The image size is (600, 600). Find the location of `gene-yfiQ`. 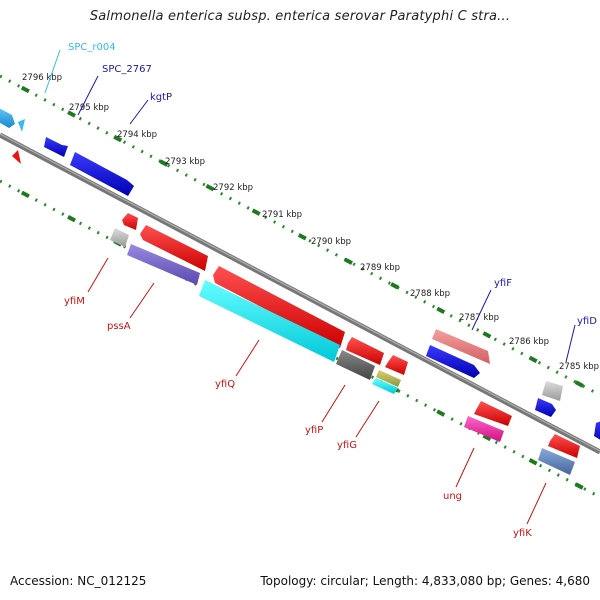

gene-yfiQ is located at coordinates (269, 321).